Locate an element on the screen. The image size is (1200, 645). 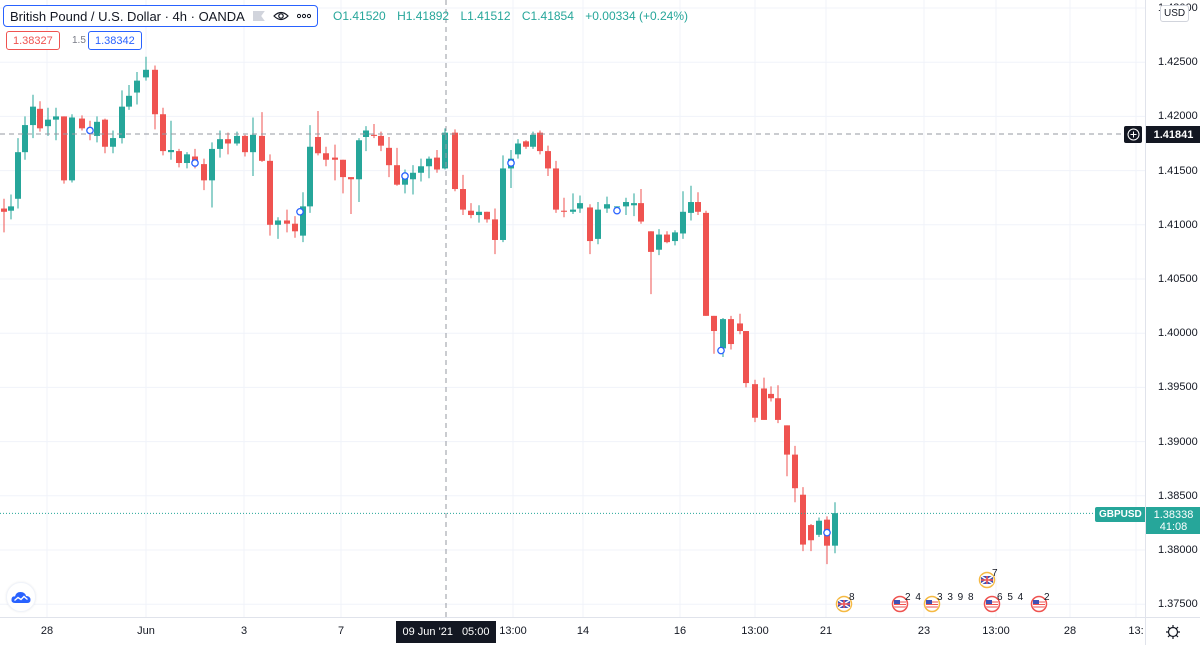
chart-settings-button is located at coordinates (1172, 631).